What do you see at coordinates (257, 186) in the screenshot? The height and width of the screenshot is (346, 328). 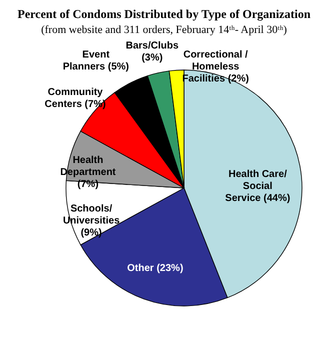 I see `slice-label: Health Care/ Social Service (44%)` at bounding box center [257, 186].